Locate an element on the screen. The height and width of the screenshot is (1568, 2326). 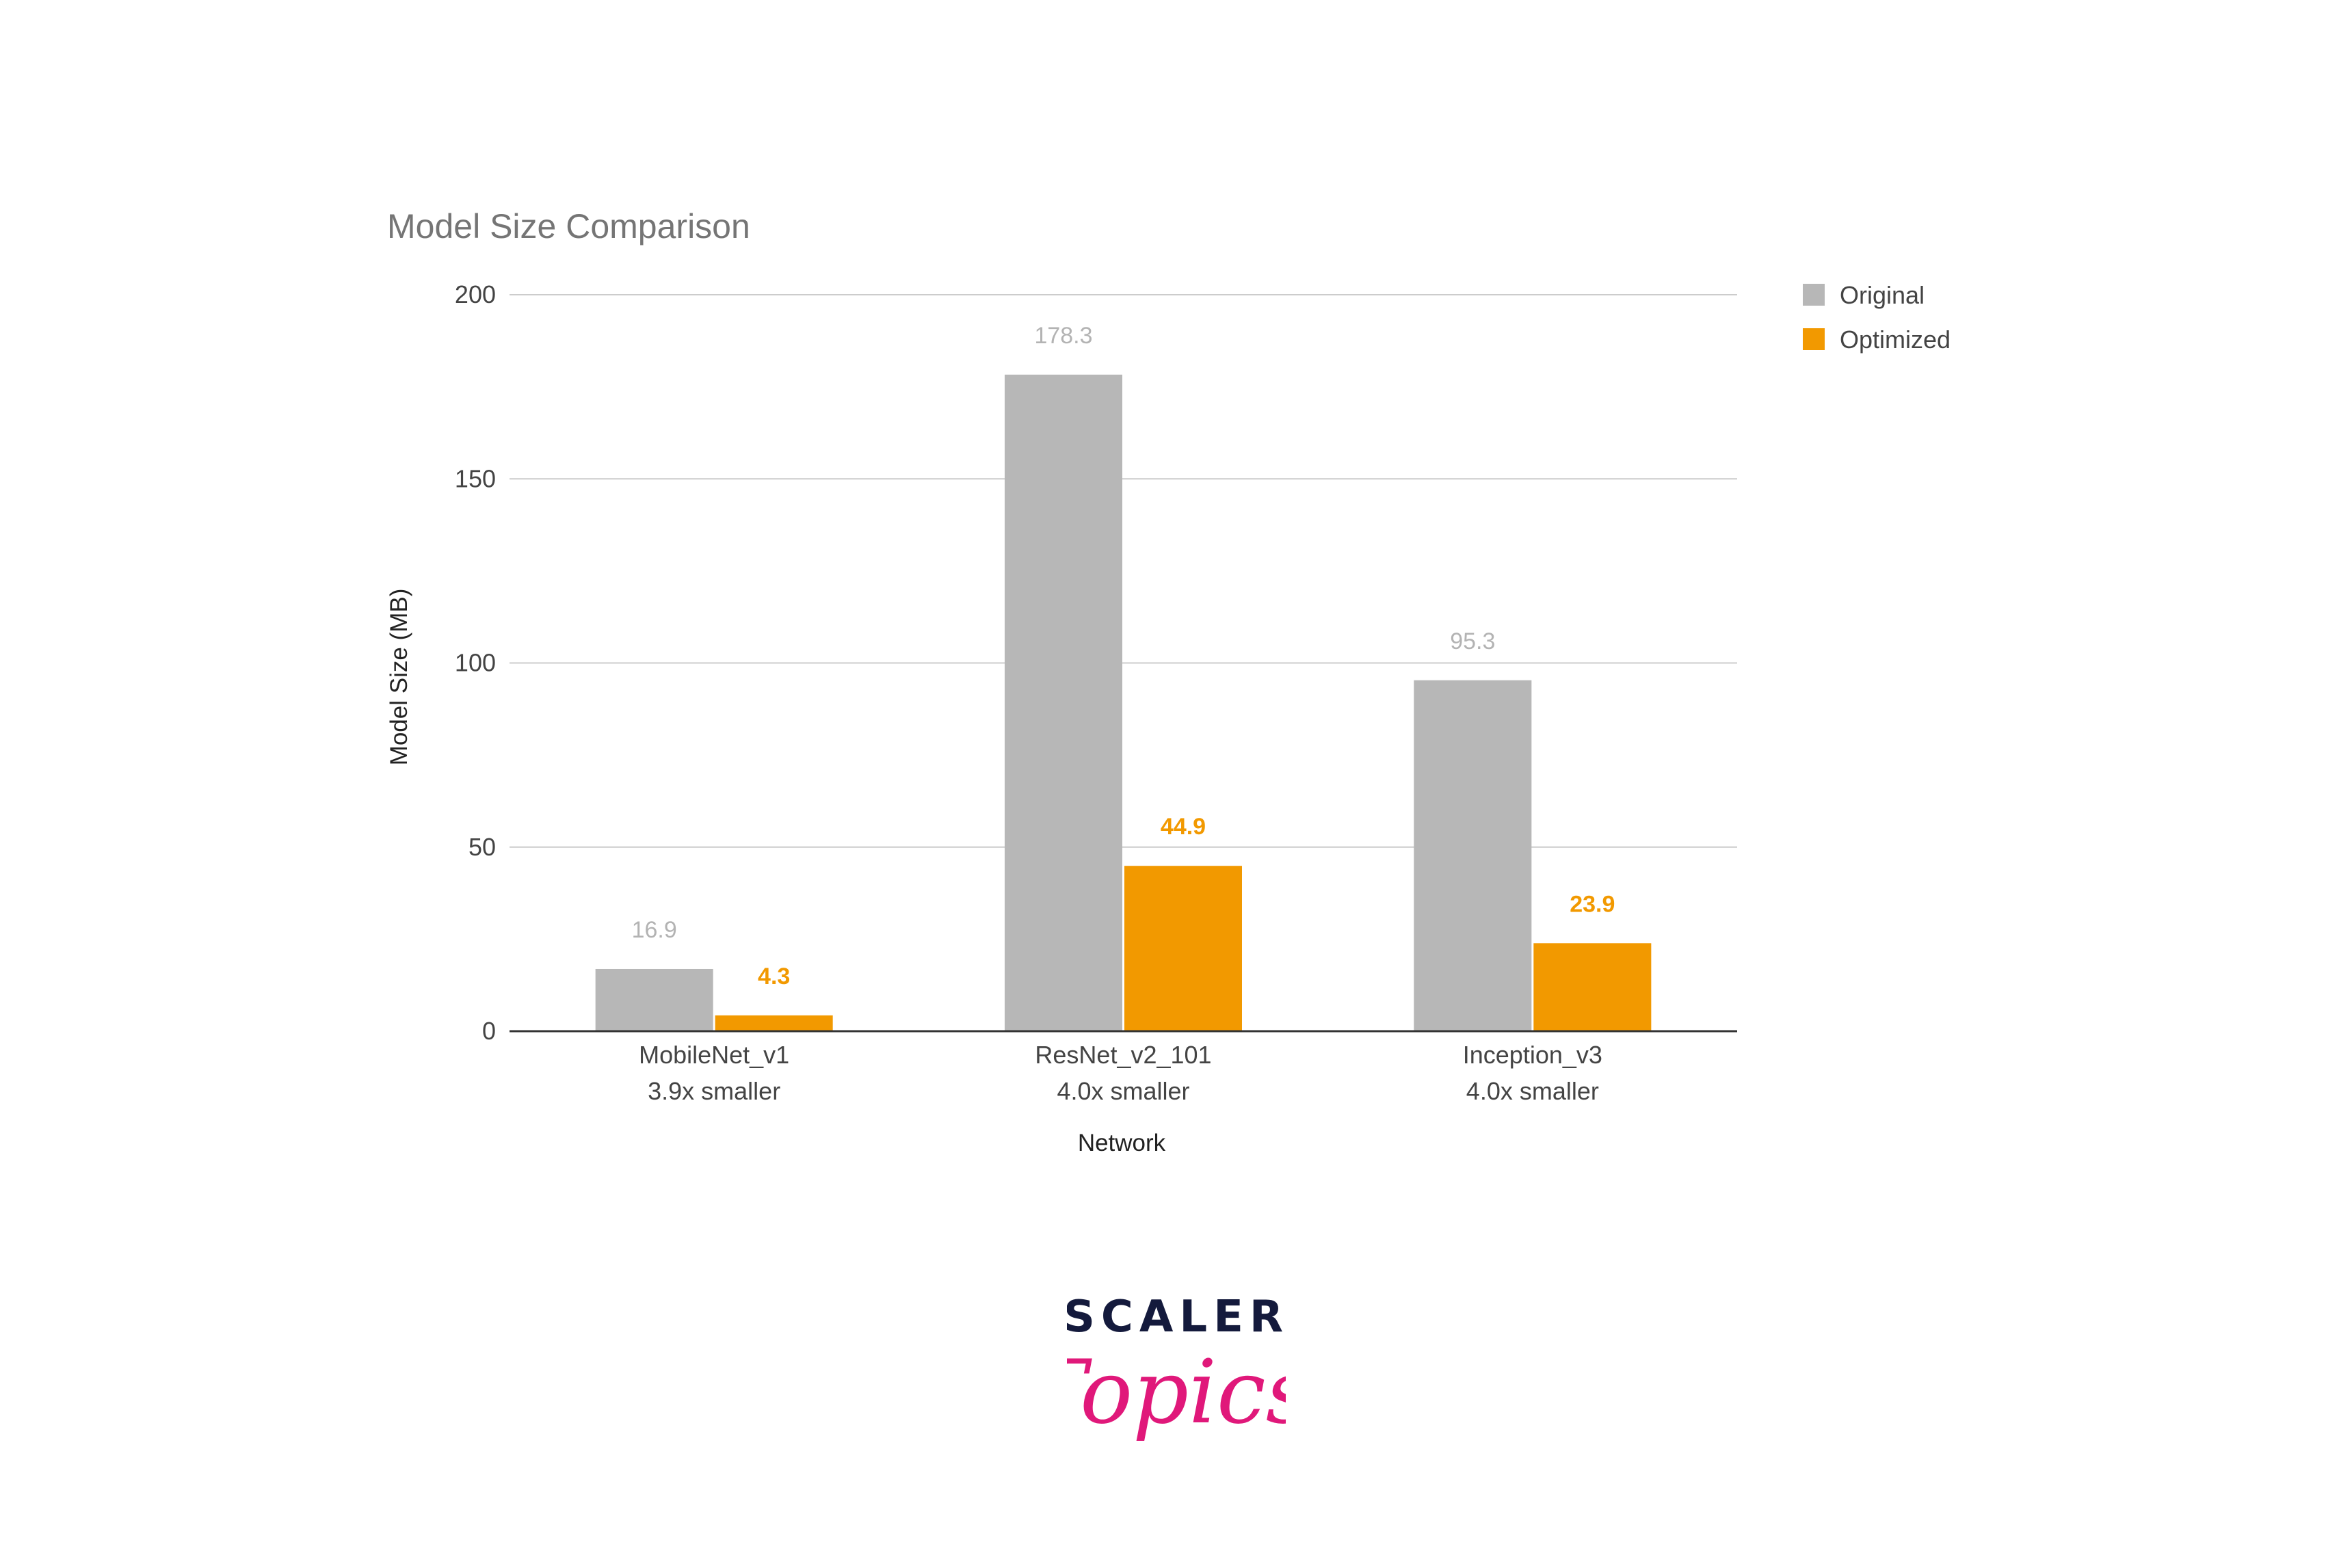
y-tick-label: 200 is located at coordinates (476, 294).